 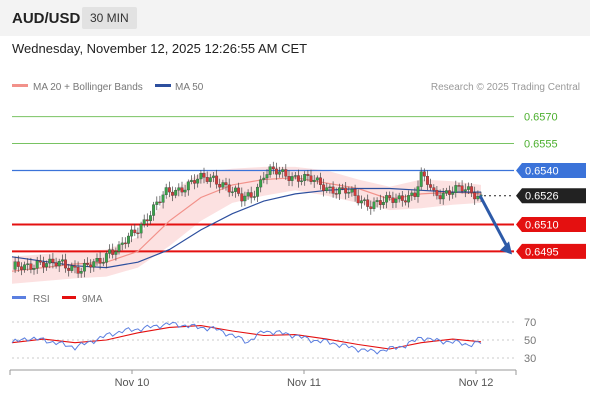 I want to click on rsi-line, so click(x=246, y=338).